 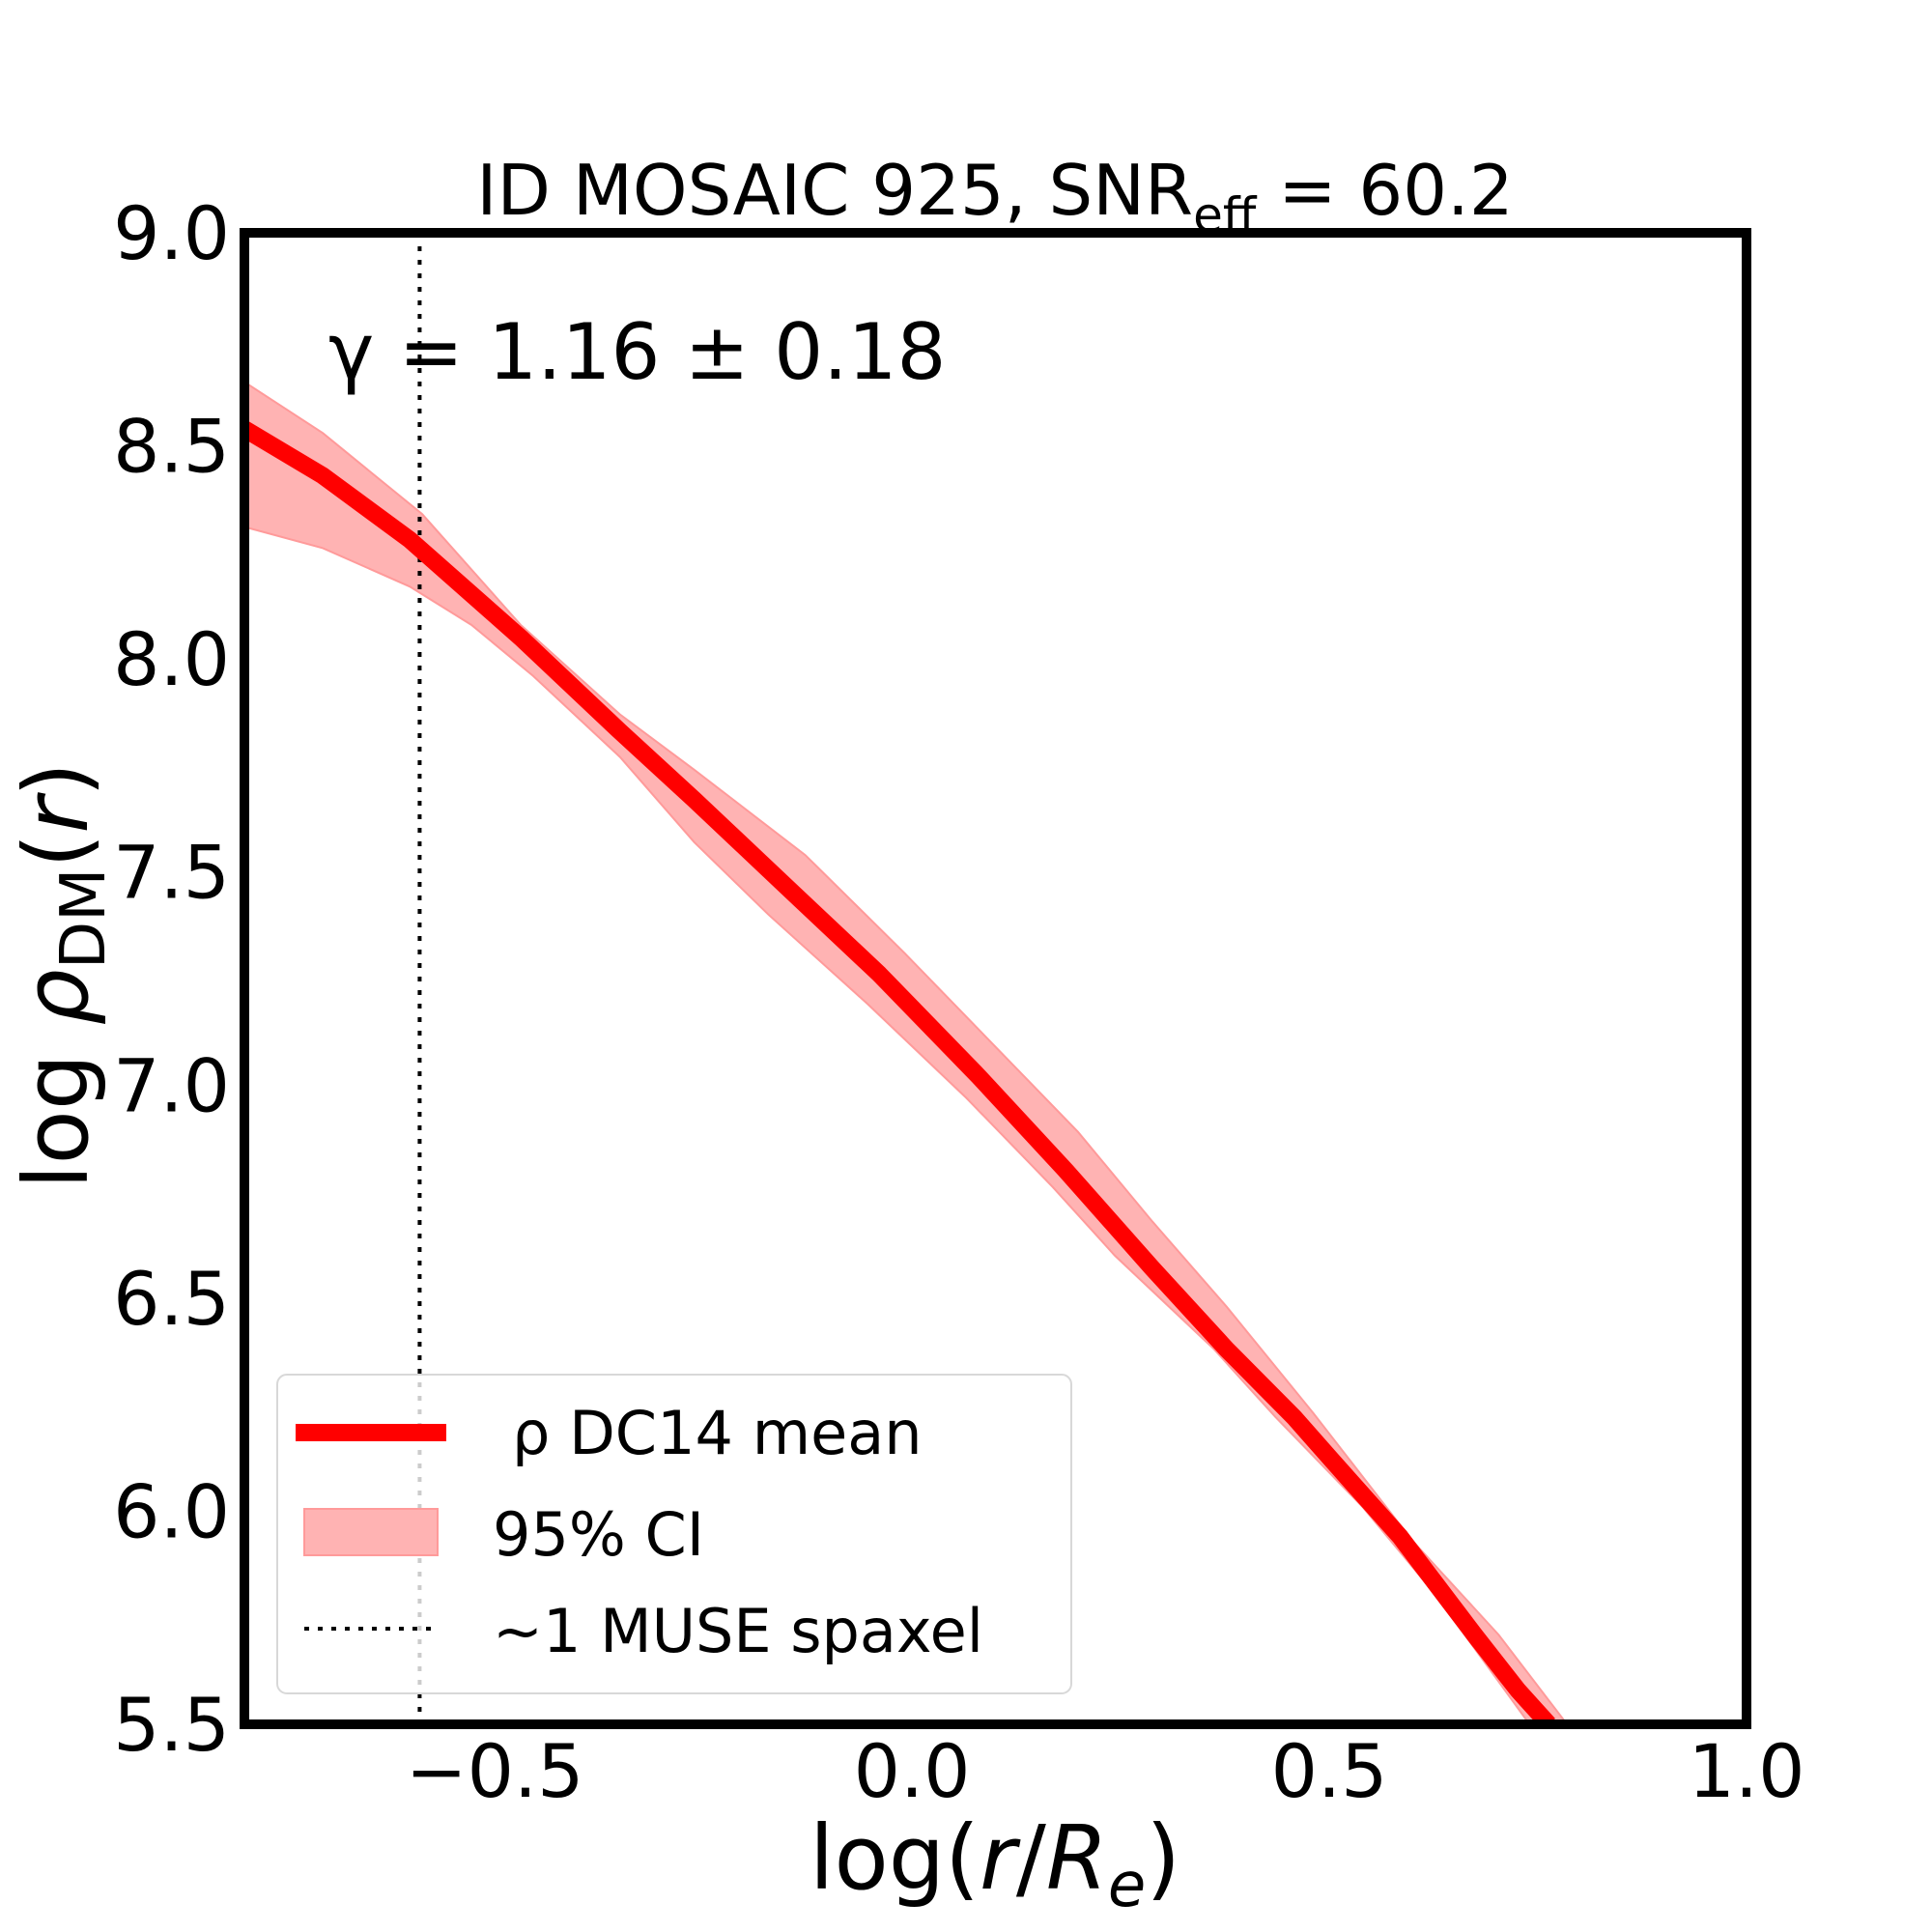 What do you see at coordinates (598, 1534) in the screenshot?
I see `legend-ci-label: 95% CI` at bounding box center [598, 1534].